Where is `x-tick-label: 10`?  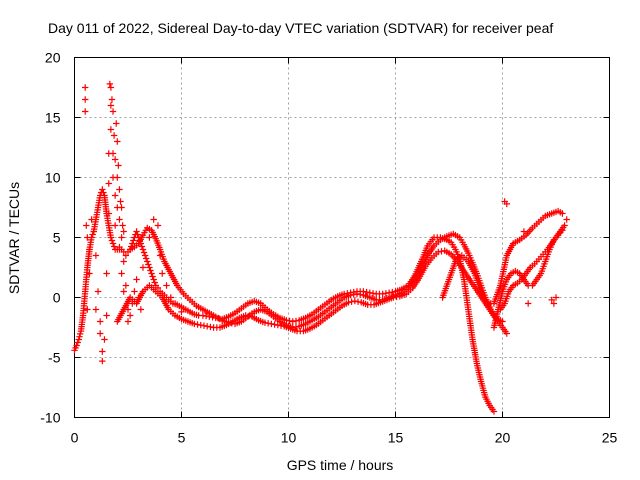
x-tick-label: 10 is located at coordinates (289, 438).